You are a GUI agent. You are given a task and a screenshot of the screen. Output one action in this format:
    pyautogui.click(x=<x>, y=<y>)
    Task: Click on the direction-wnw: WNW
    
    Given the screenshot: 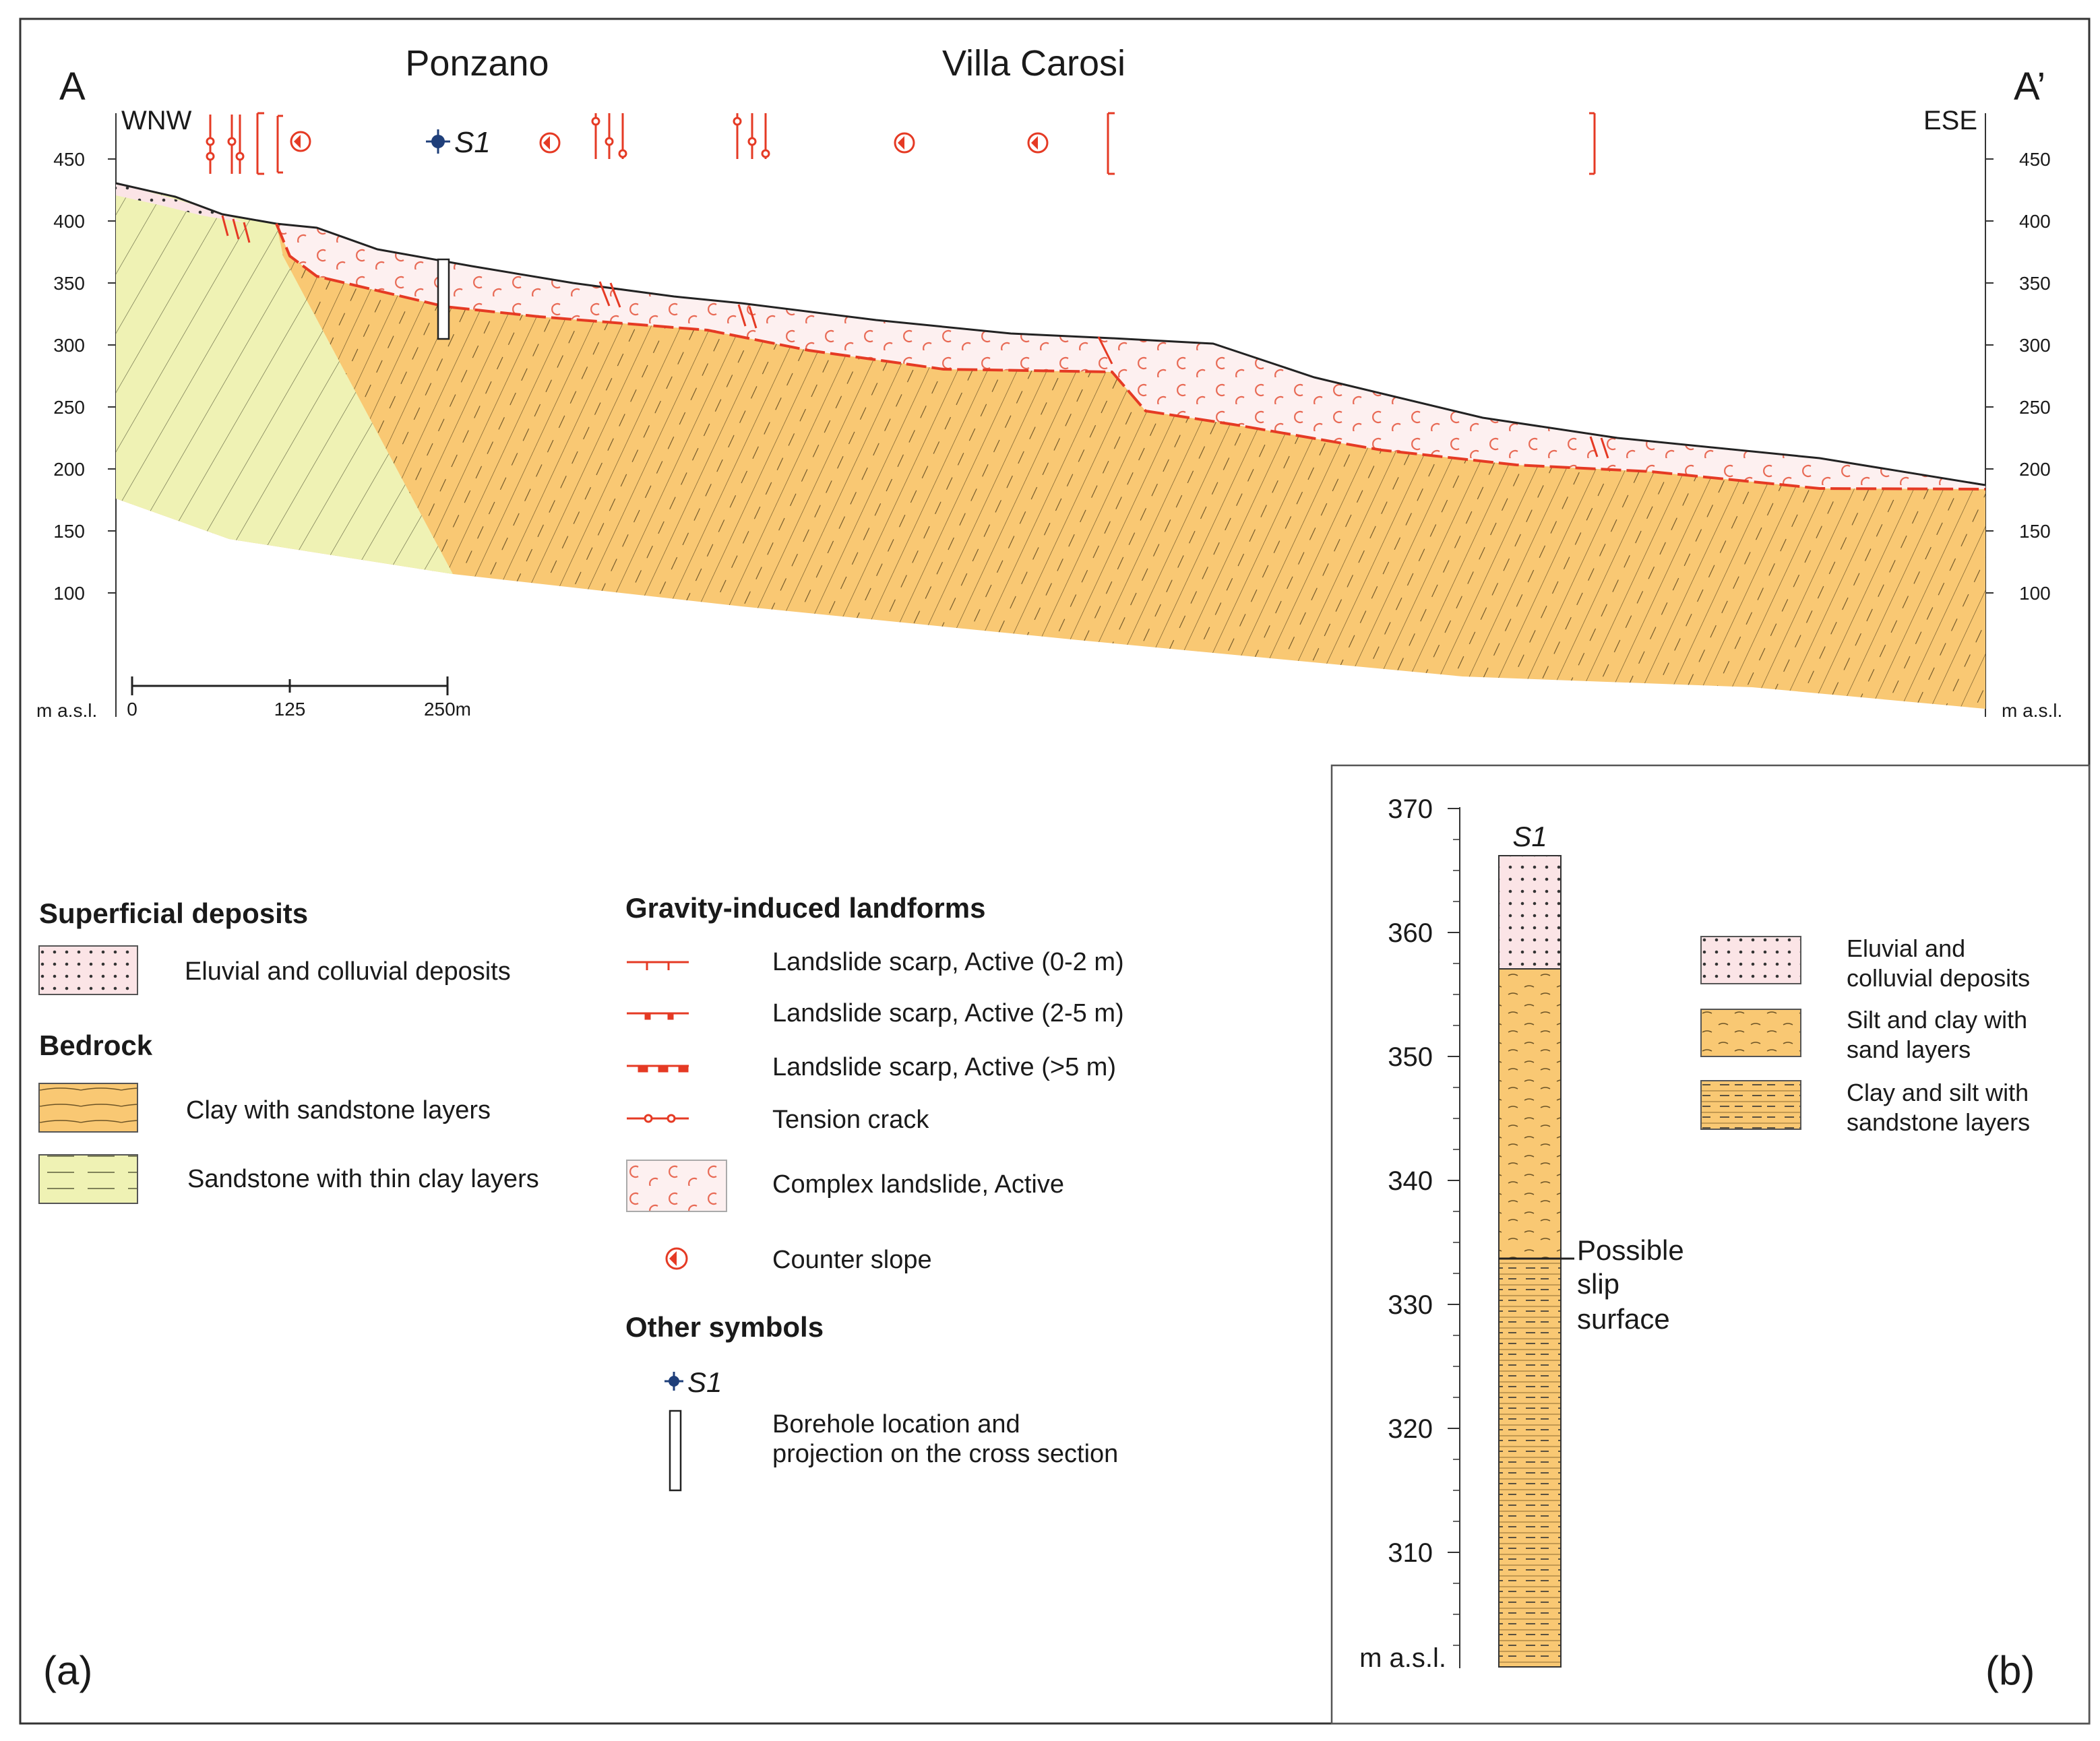 What is the action you would take?
    pyautogui.click(x=156, y=120)
    